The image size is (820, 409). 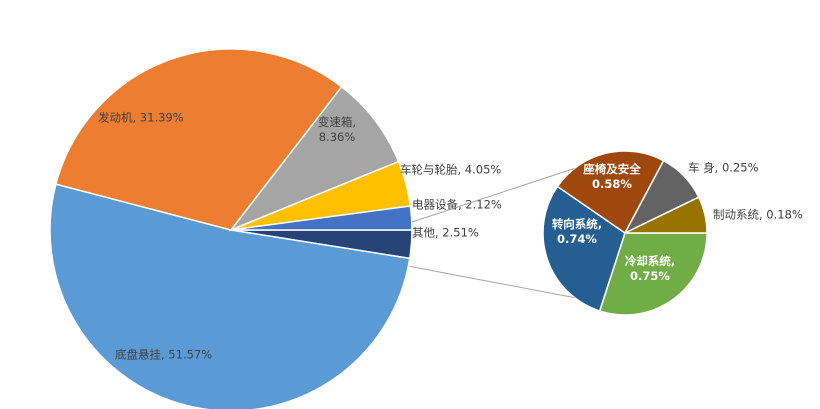 What do you see at coordinates (577, 224) in the screenshot?
I see `slice-label: 转向系统,` at bounding box center [577, 224].